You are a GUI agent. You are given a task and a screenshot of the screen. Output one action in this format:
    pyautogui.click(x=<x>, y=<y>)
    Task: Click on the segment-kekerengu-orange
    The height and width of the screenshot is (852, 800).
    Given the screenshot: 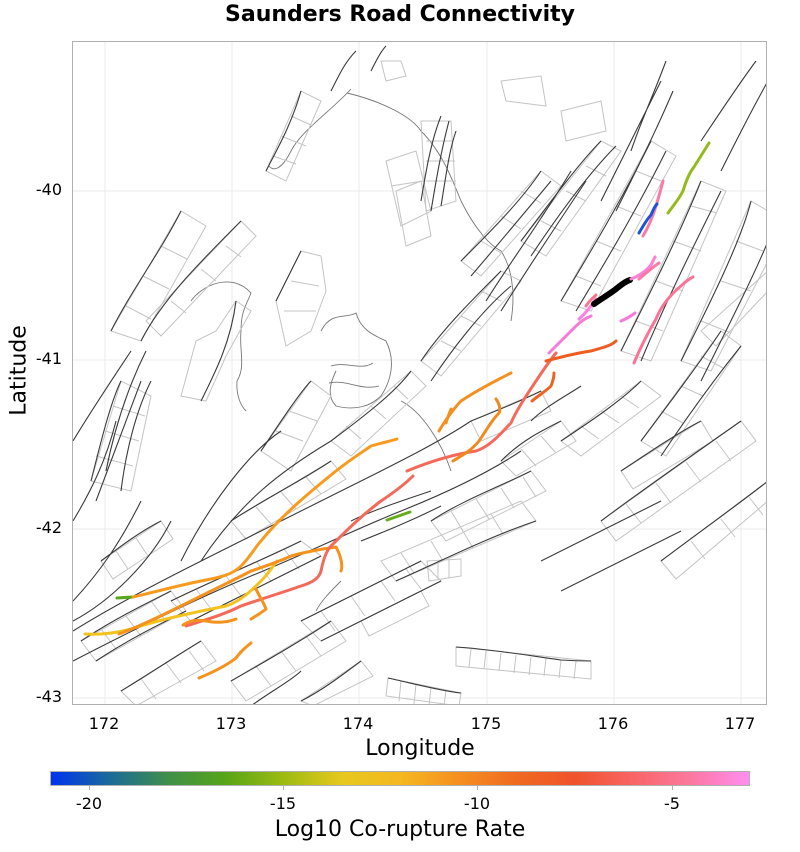 What is the action you would take?
    pyautogui.click(x=232, y=633)
    